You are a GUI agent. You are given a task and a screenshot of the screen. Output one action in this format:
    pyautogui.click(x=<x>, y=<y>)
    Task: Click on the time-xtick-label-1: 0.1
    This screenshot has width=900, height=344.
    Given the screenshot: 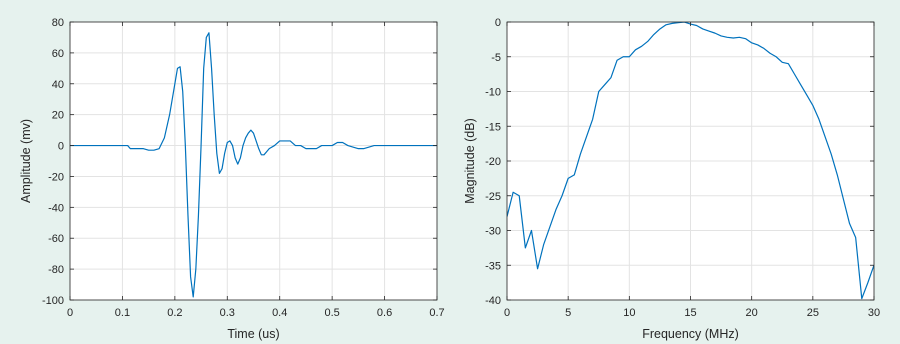 What is the action you would take?
    pyautogui.click(x=122, y=313)
    